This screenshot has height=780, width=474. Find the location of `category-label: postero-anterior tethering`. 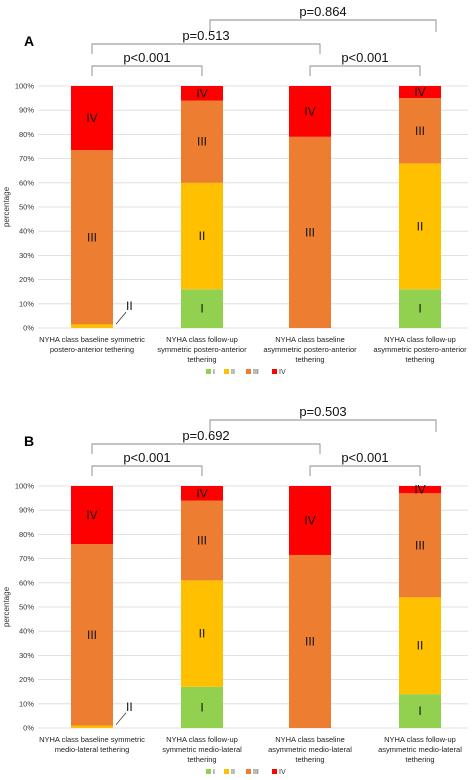

category-label: postero-anterior tethering is located at coordinates (92, 349).